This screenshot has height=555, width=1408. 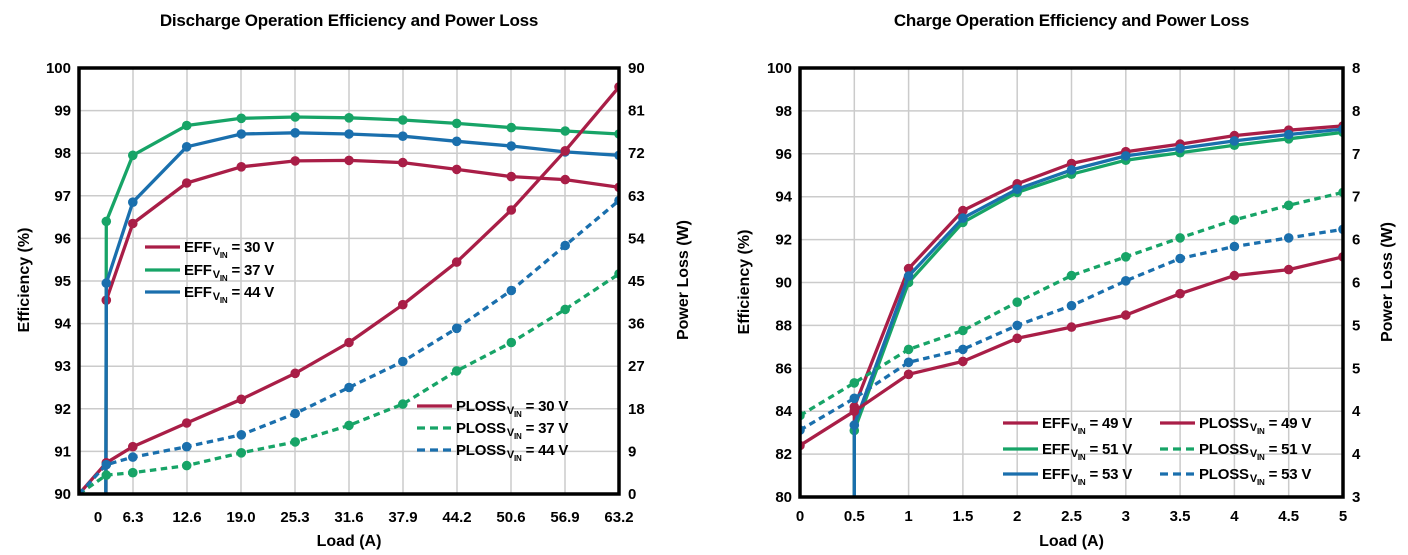 What do you see at coordinates (348, 517) in the screenshot?
I see `x-tick-label: 31.6` at bounding box center [348, 517].